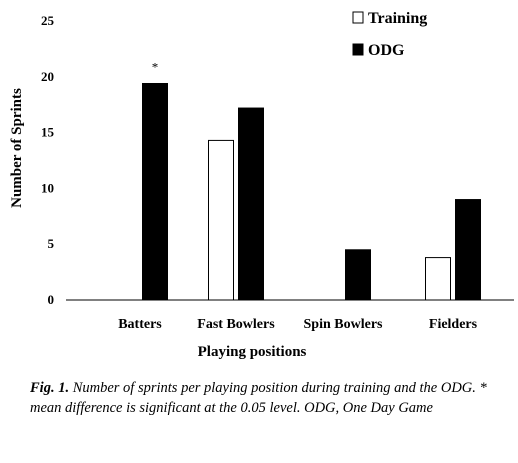 This screenshot has width=518, height=463. I want to click on category-label: Spin Bowlers, so click(344, 324).